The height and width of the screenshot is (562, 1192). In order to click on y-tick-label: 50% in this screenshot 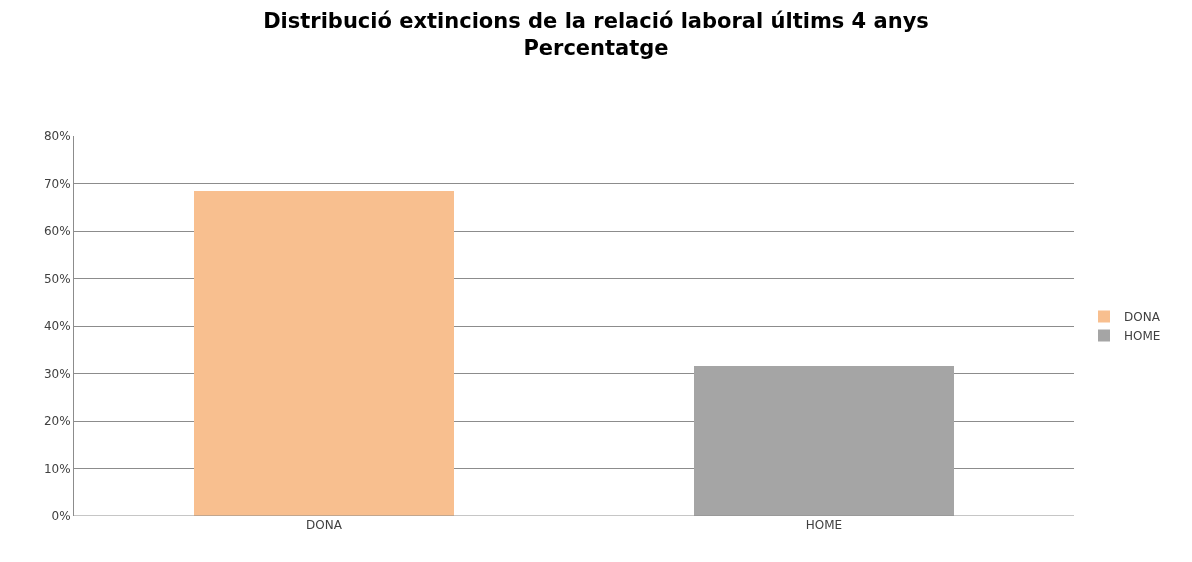, I will do `click(57, 278)`.